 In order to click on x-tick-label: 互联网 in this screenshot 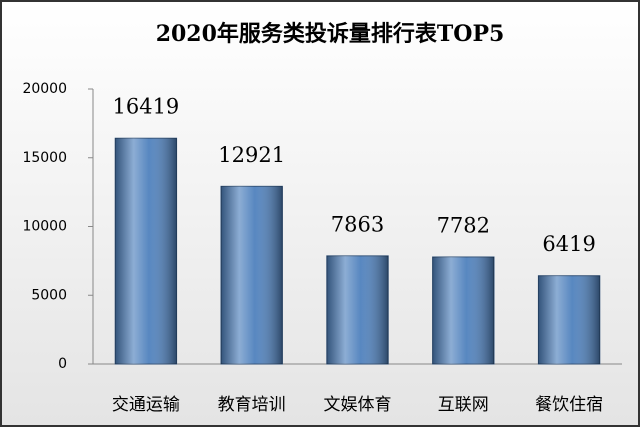, I will do `click(463, 405)`.